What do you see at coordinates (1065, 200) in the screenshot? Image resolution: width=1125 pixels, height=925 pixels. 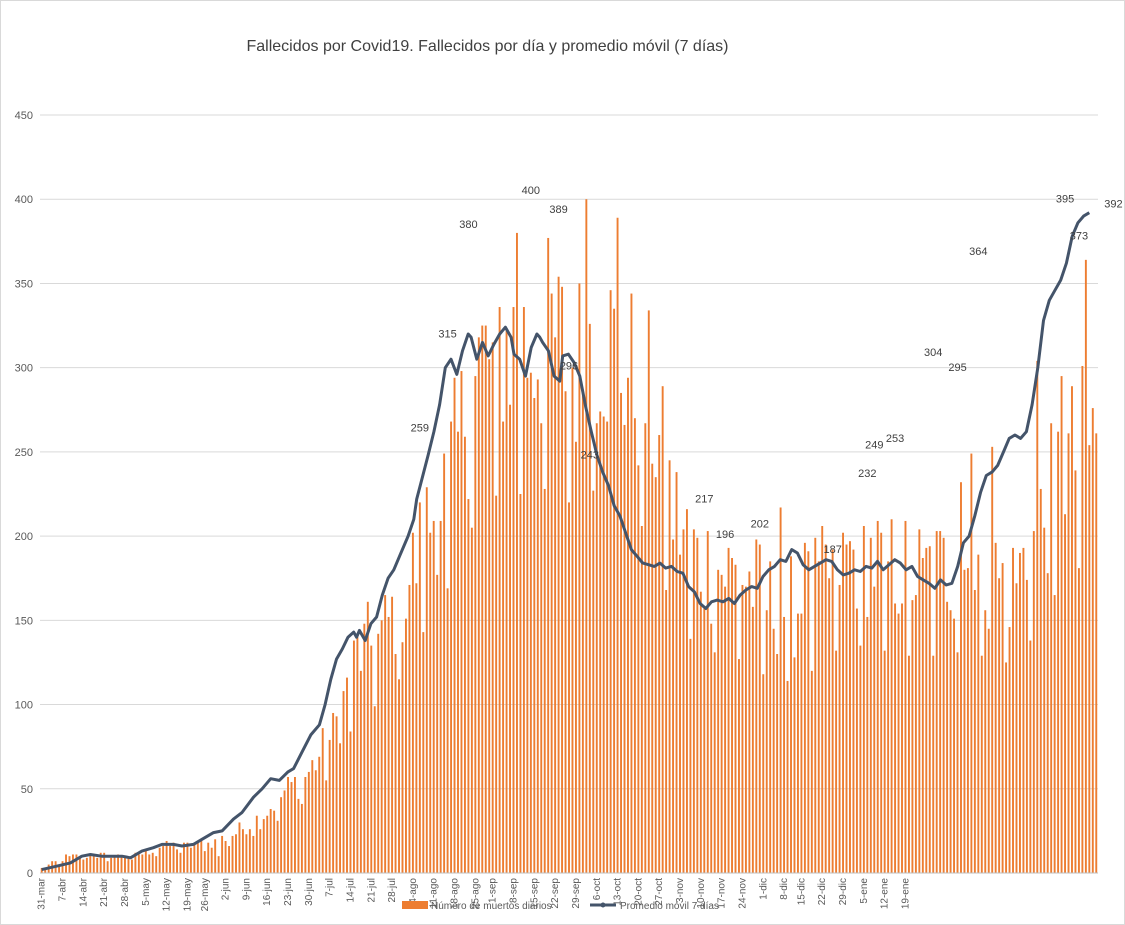 I see `data-label: 395` at bounding box center [1065, 200].